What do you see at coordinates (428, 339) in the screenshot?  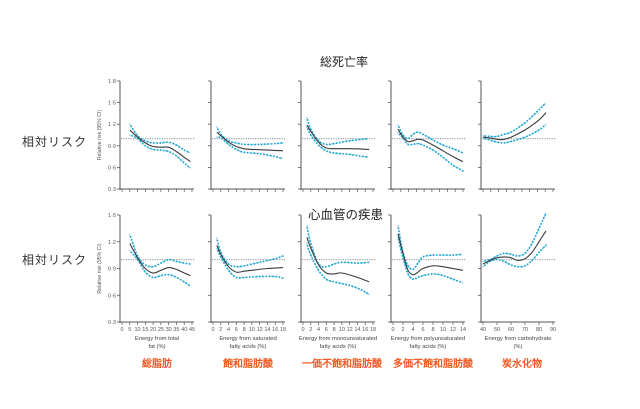 I see `x-axis-label: Energy from polyunsaturated` at bounding box center [428, 339].